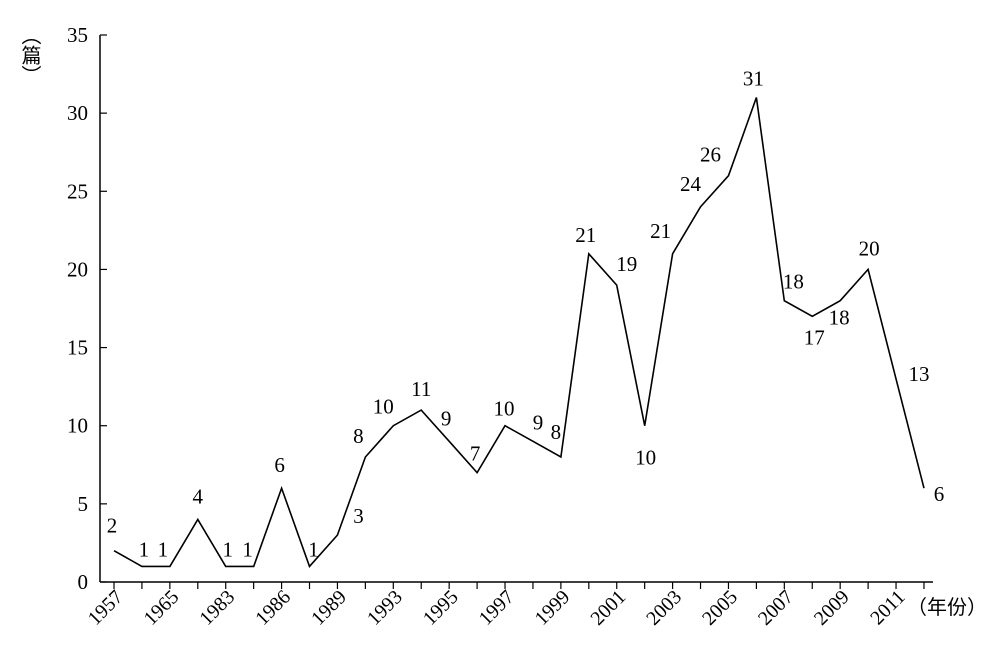  Describe the element at coordinates (30, 55) in the screenshot. I see `y-axis-title: （篇）` at that location.